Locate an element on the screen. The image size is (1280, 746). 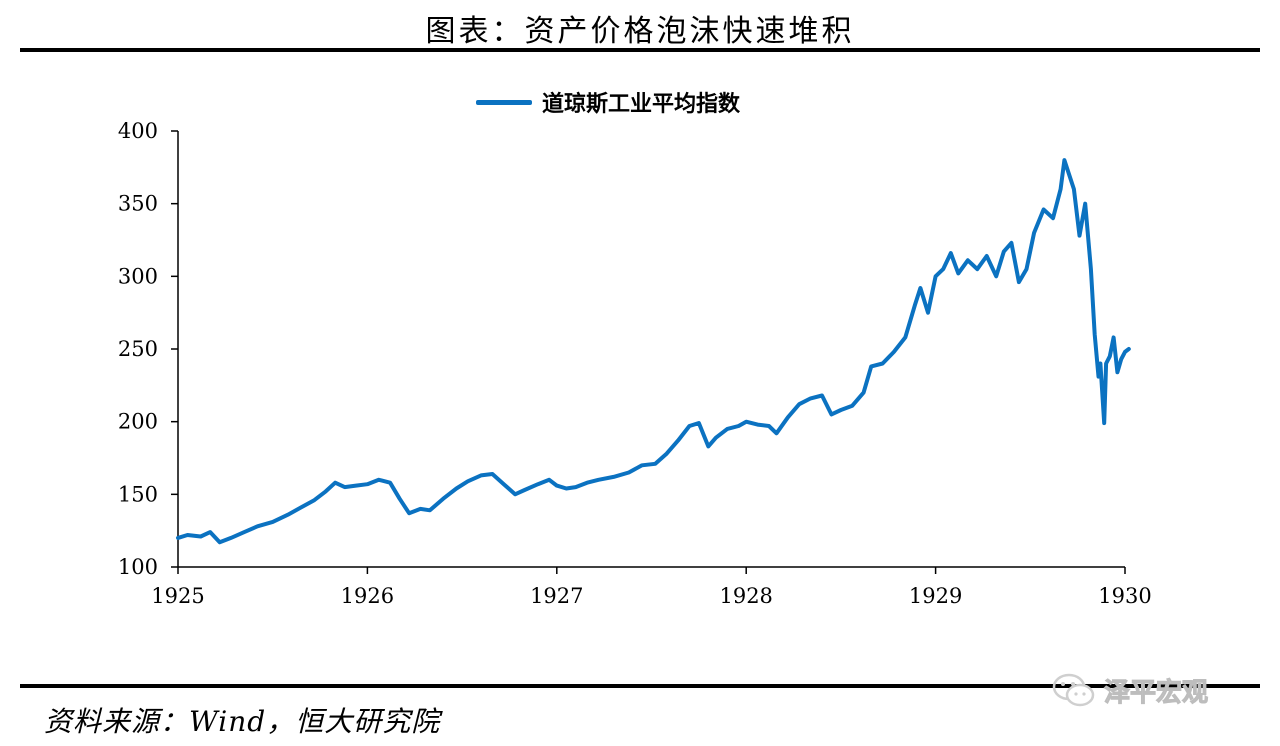
page-title: 图表：资产价格泡沫快速堆积 is located at coordinates (640, 31).